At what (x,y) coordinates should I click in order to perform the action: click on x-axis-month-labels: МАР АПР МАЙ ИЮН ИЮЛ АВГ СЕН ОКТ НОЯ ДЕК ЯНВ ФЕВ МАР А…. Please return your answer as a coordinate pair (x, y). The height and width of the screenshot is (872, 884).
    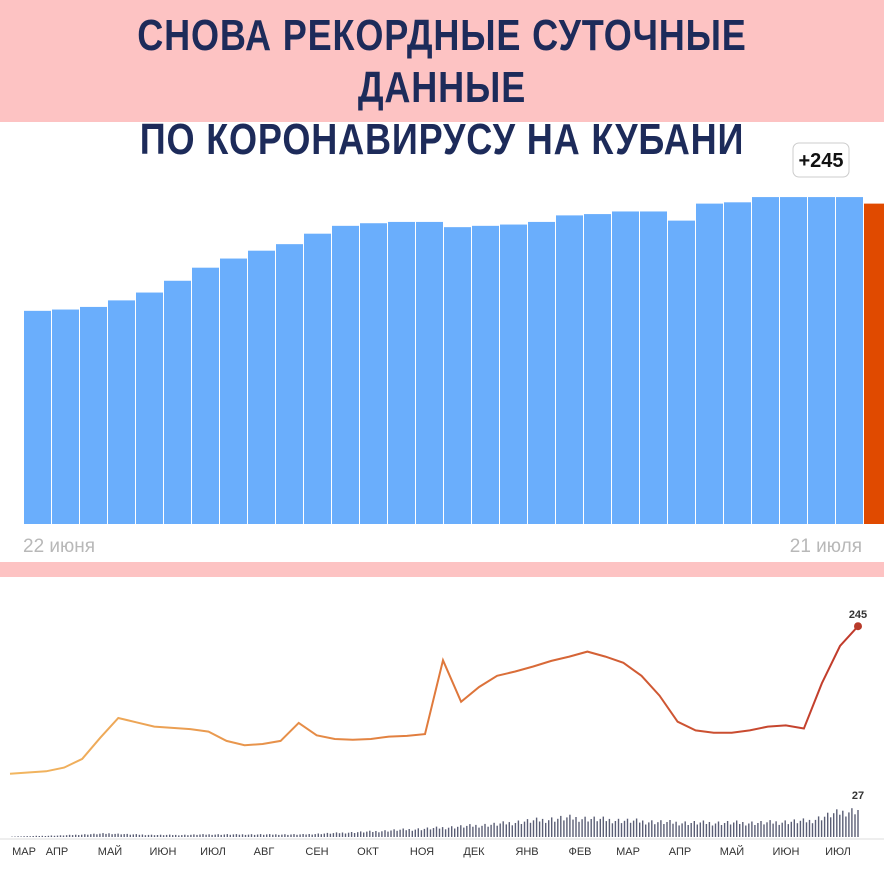
    Looking at the image, I should click on (431, 851).